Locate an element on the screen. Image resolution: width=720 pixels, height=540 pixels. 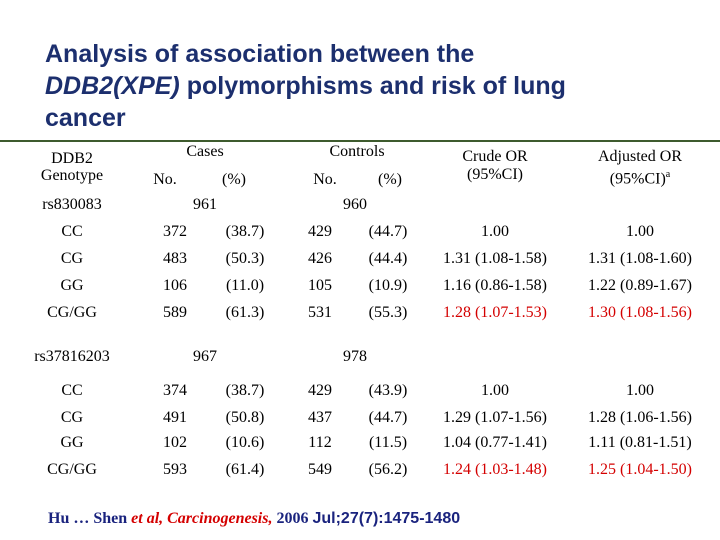
snp: rs37816203 is located at coordinates (72, 356).